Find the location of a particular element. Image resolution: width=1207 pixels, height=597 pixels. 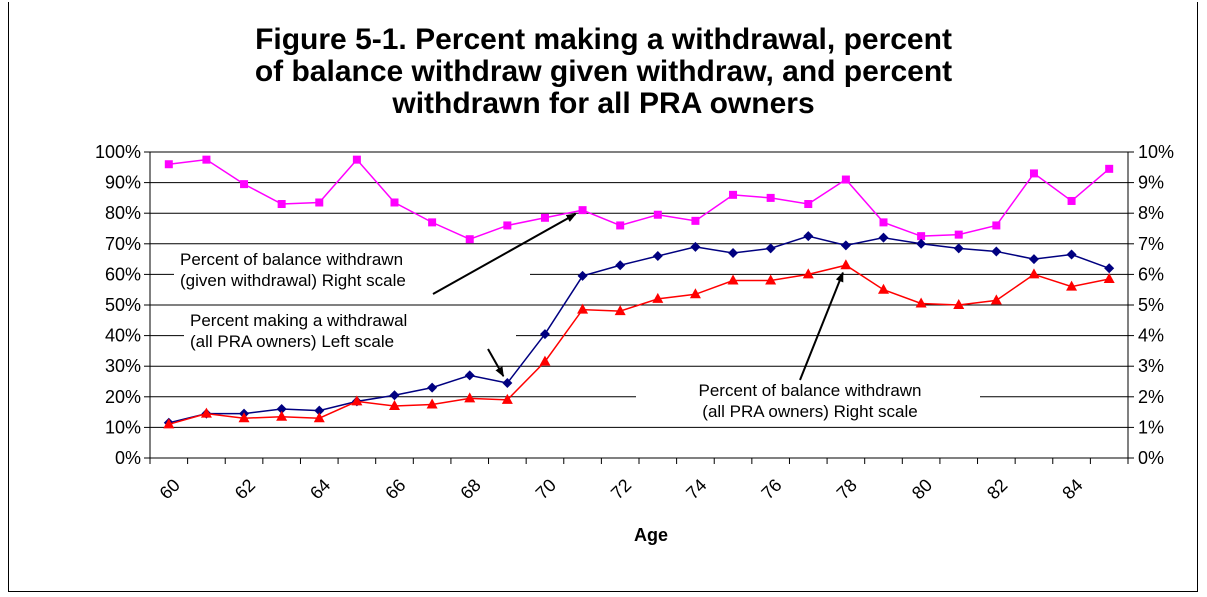

left-tick-label: 30% is located at coordinates (123, 366).